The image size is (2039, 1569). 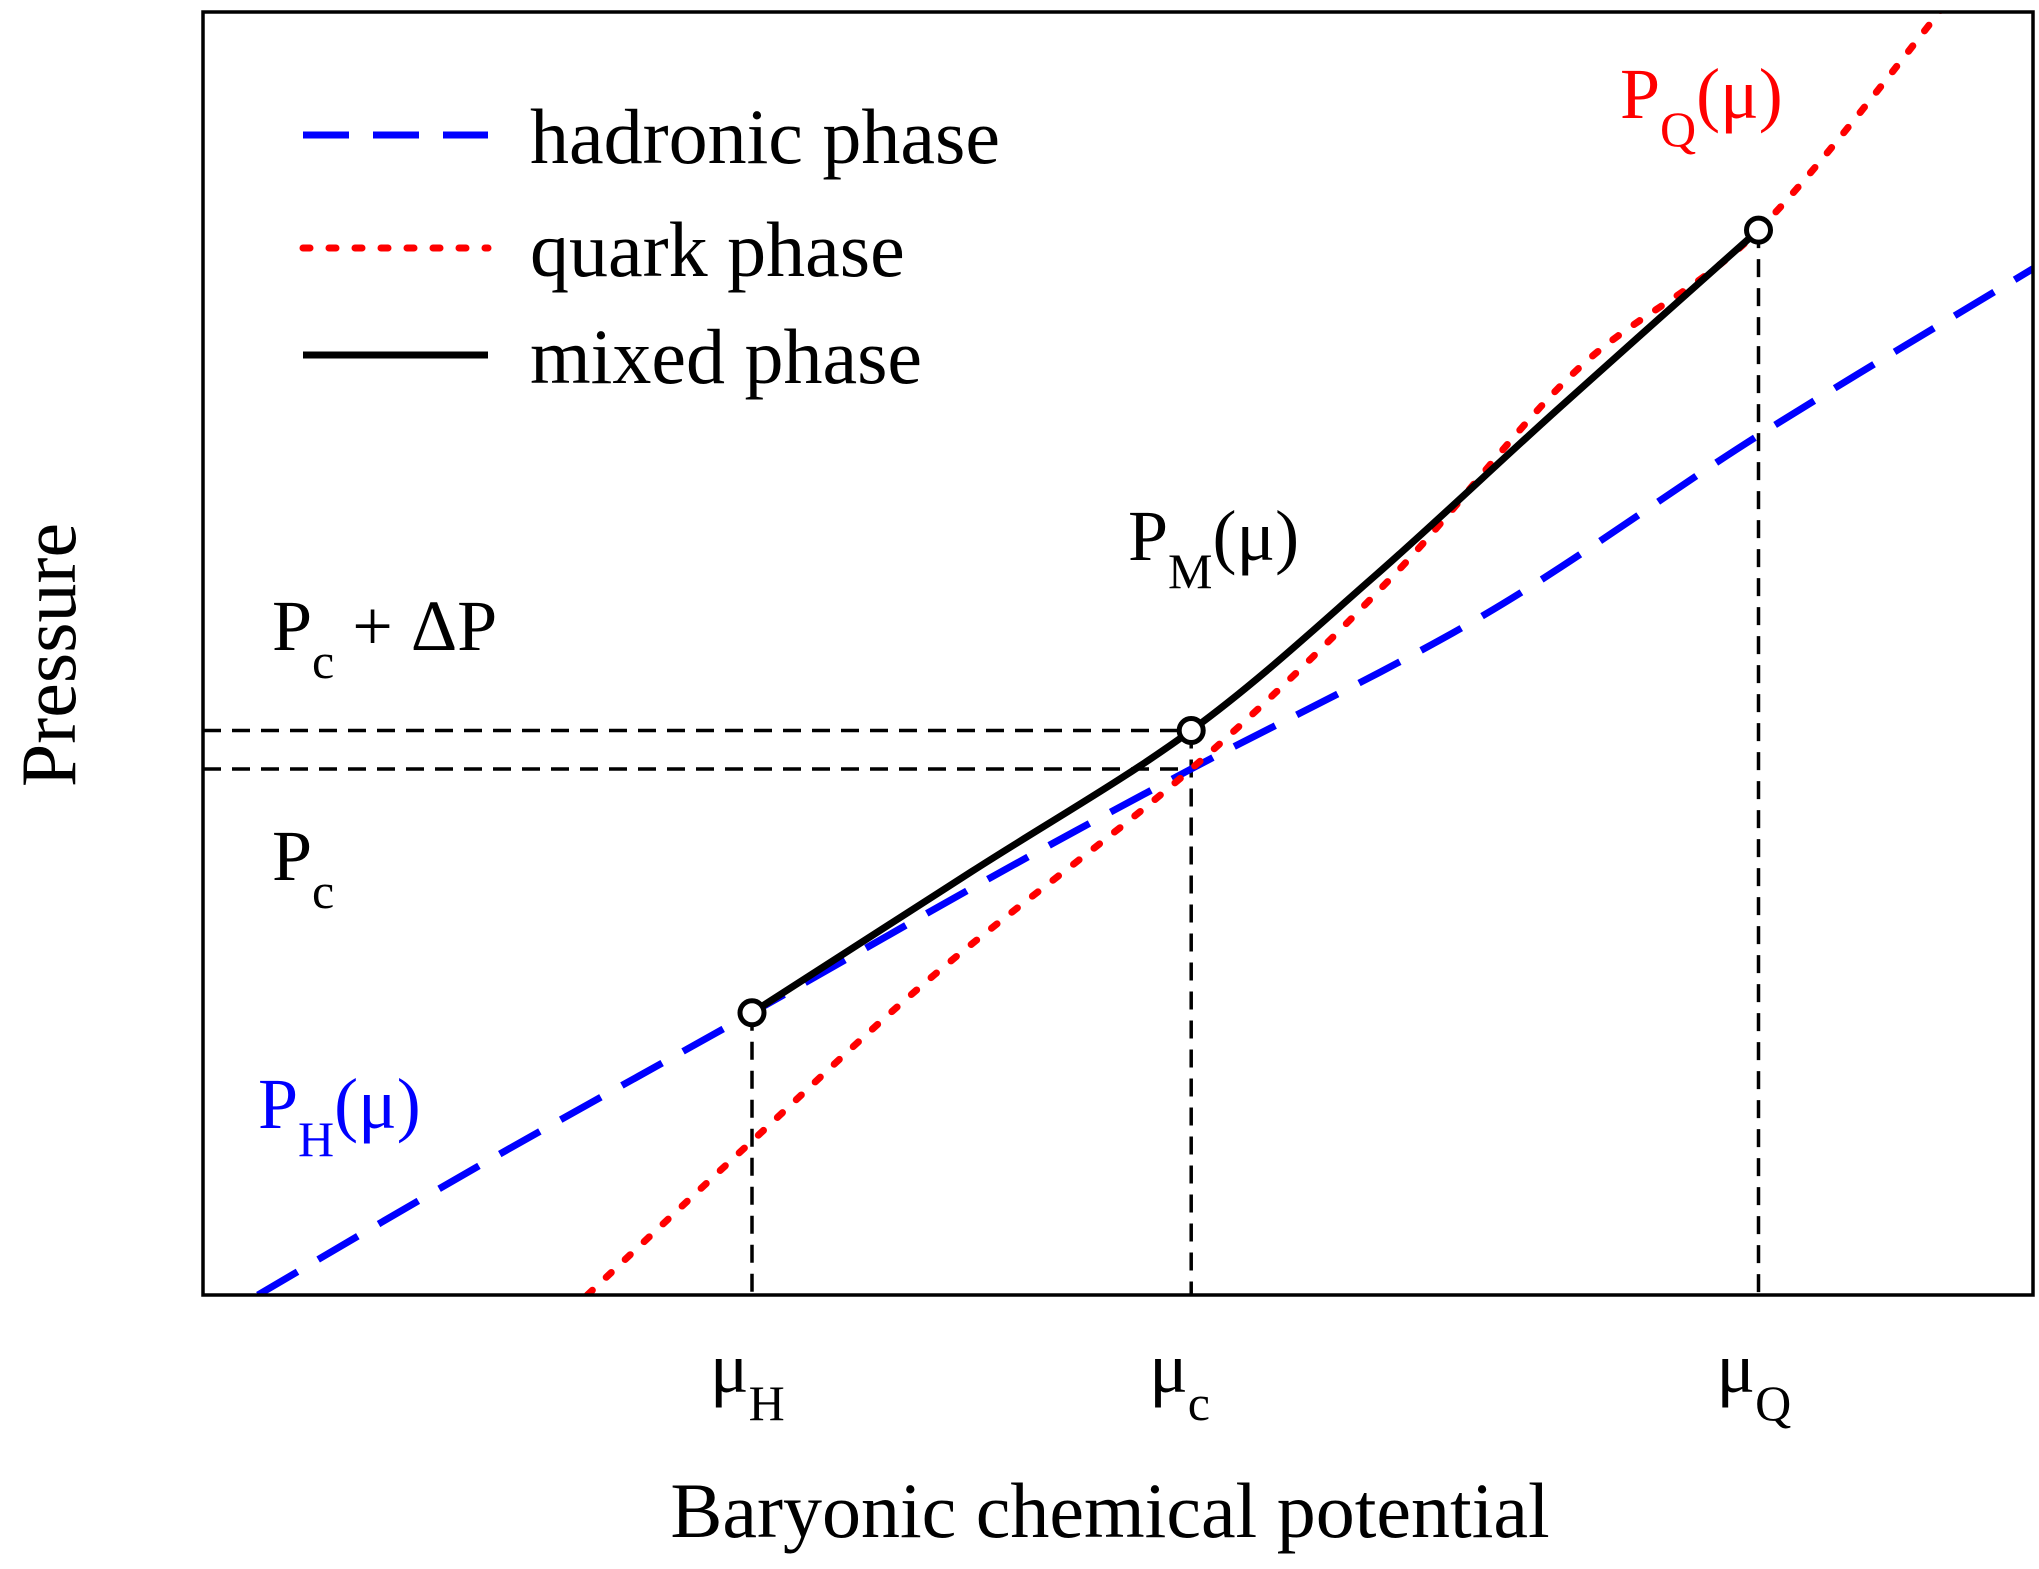 I want to click on legend-label-3: mixed phase, so click(x=726, y=356).